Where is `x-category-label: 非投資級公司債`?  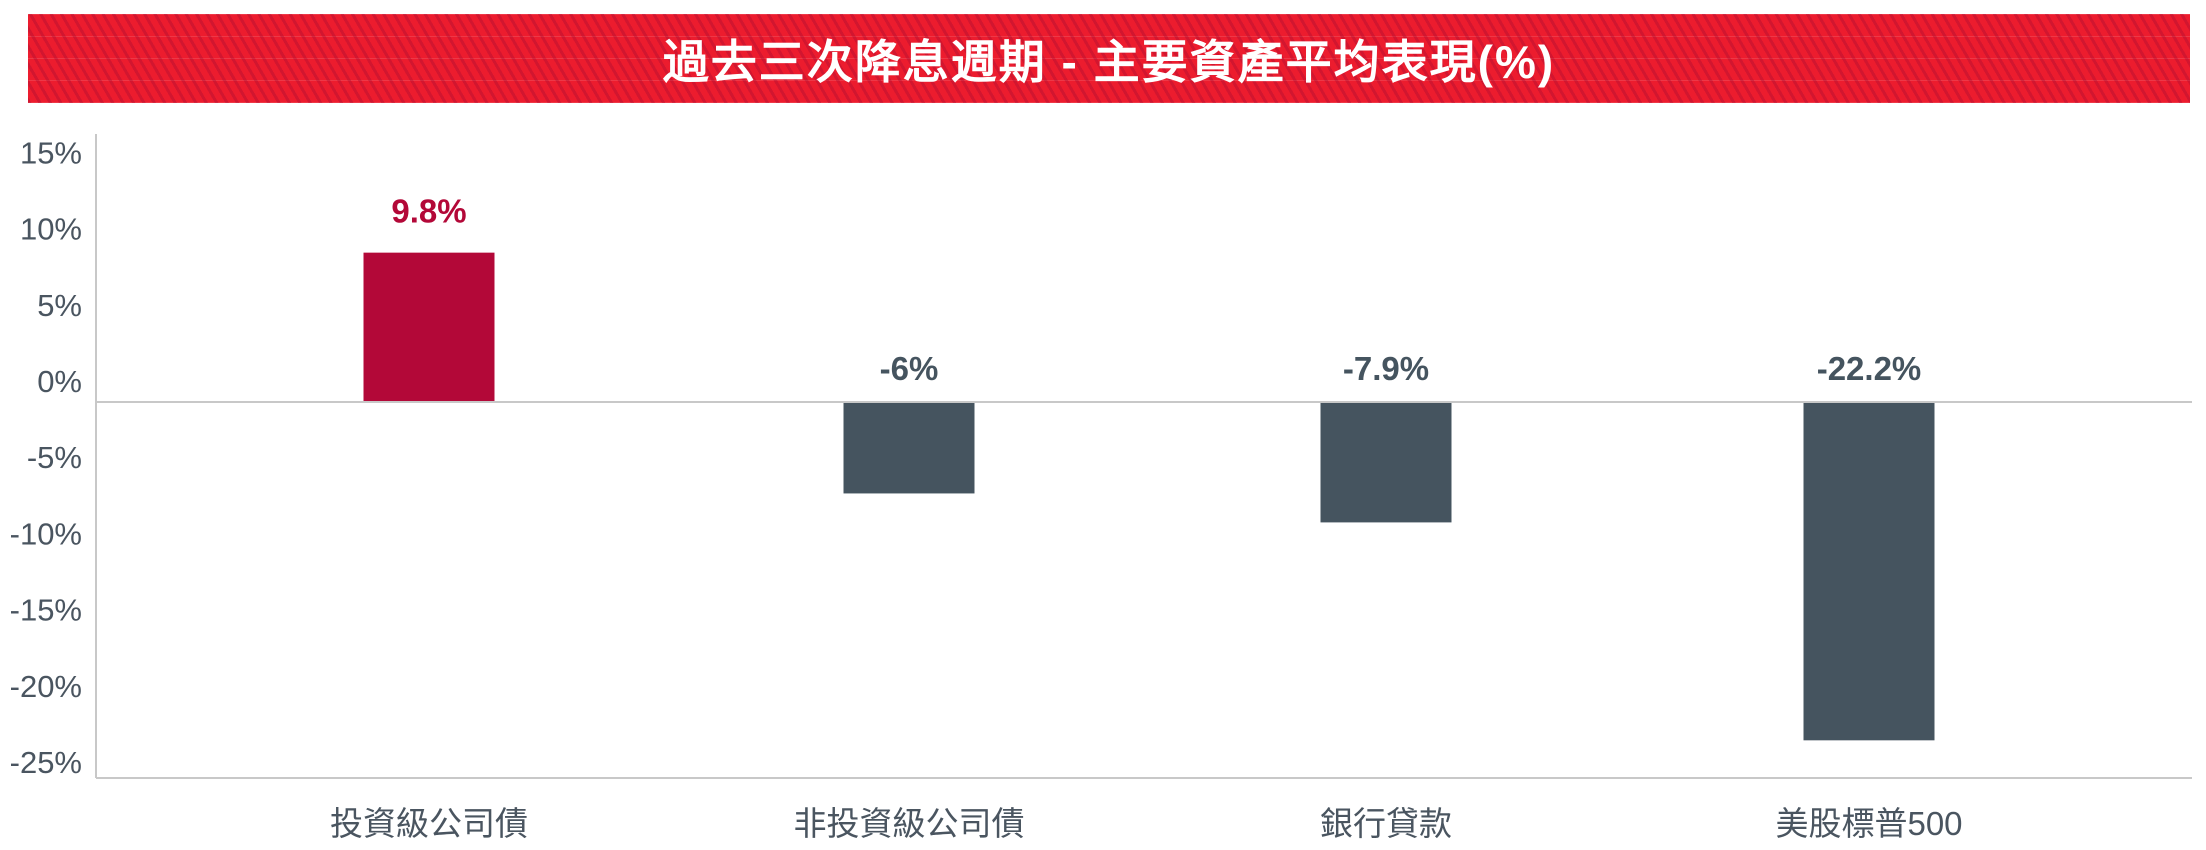
x-category-label: 非投資級公司債 is located at coordinates (909, 823).